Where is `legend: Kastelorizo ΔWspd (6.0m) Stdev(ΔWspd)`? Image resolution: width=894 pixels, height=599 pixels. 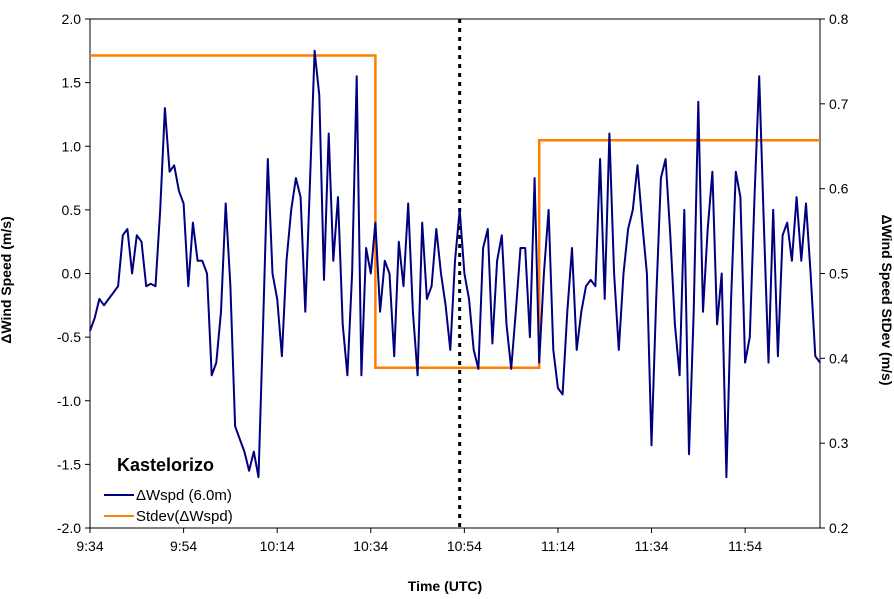
legend: Kastelorizo ΔWspd (6.0m) Stdev(ΔWspd) is located at coordinates (168, 490).